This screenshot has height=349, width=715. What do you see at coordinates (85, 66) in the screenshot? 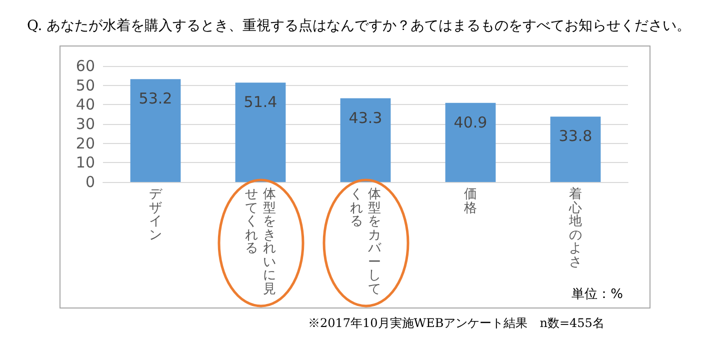
I see `y-tick-label: 60` at bounding box center [85, 66].